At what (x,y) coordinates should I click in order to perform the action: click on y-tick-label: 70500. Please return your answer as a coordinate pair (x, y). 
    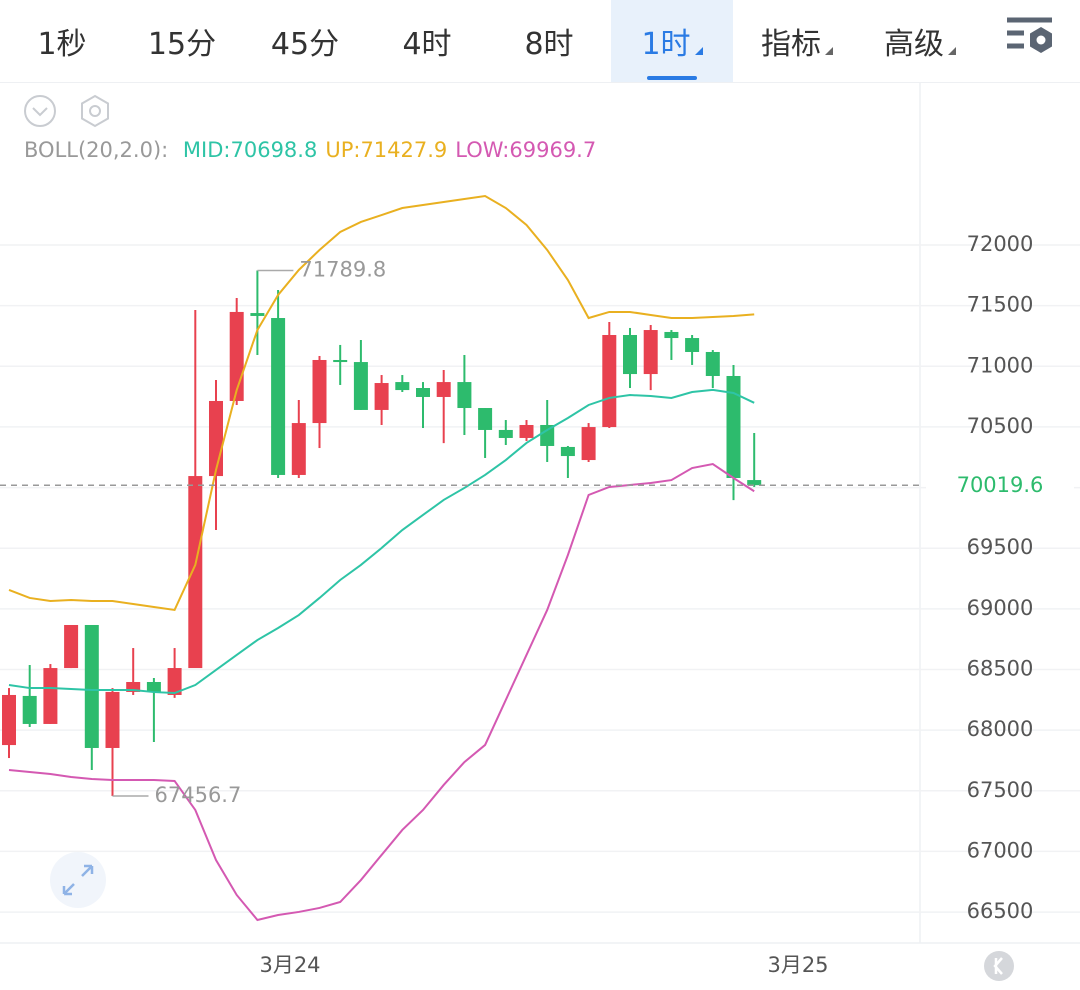
    Looking at the image, I should click on (1000, 426).